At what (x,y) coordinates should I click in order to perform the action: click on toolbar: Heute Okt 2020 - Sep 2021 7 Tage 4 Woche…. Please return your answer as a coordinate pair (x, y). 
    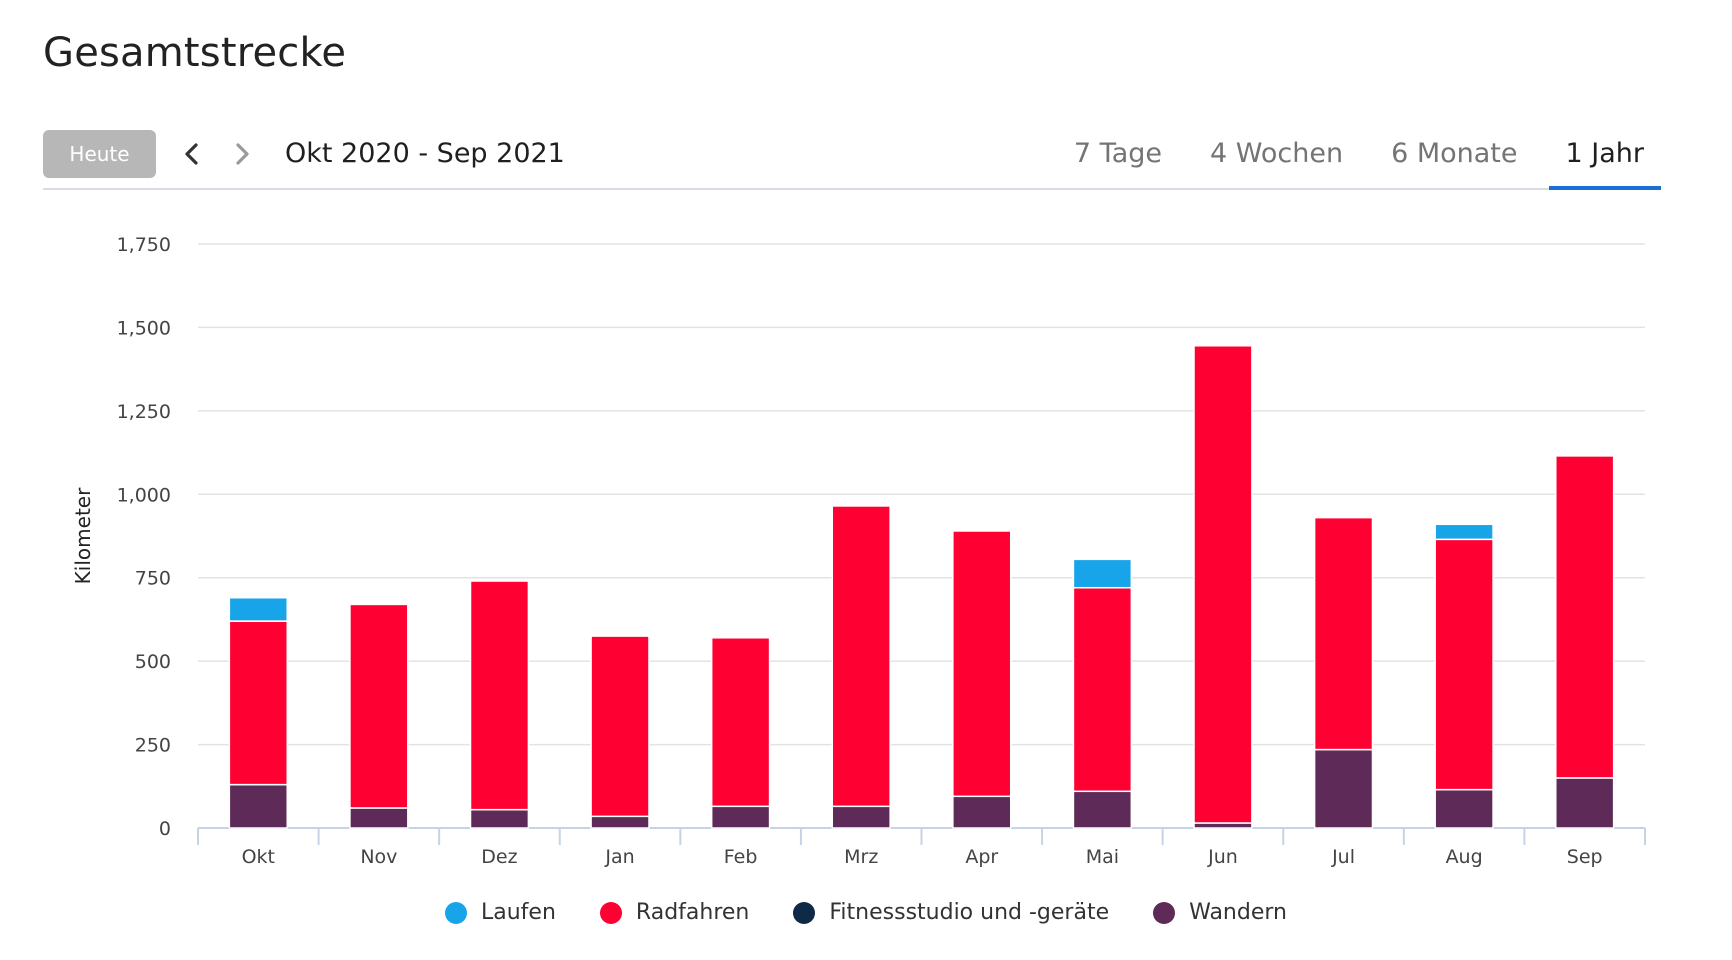
    Looking at the image, I should click on (852, 160).